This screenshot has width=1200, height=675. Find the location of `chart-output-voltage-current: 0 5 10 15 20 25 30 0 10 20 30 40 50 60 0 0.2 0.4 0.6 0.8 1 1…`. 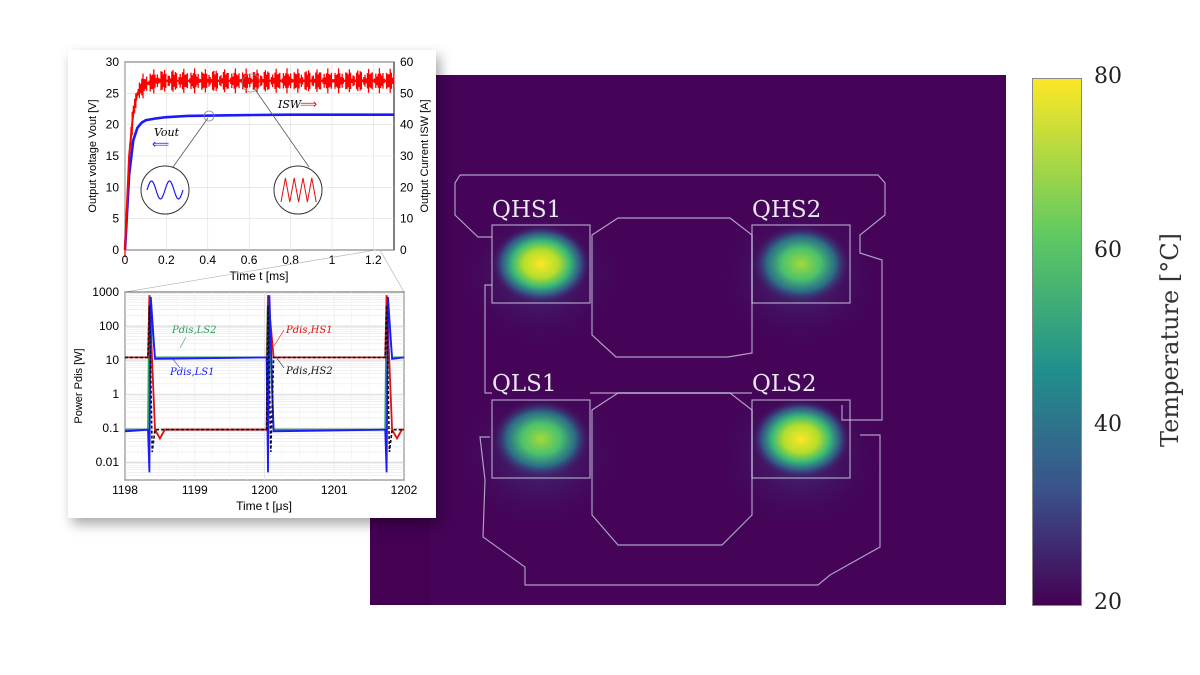

chart-output-voltage-current: 0 5 10 15 20 25 30 0 10 20 30 40 50 60 0 0.2 0.4 0.6 0.8 1 1… is located at coordinates (259, 169).